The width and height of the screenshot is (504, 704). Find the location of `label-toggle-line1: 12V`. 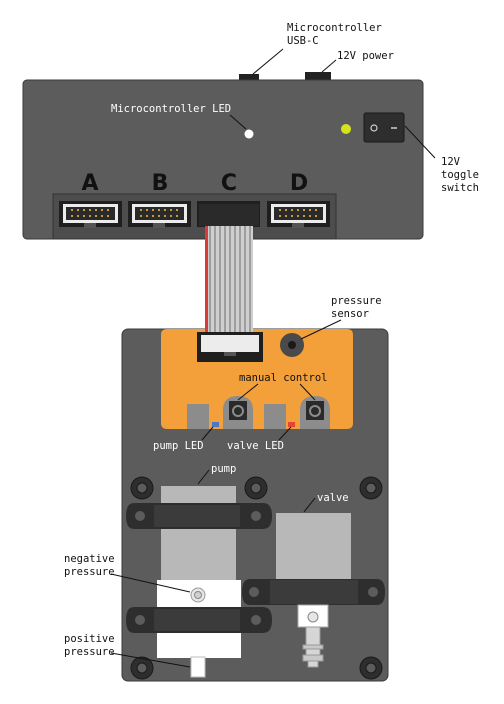

label-toggle-line1: 12V is located at coordinates (451, 162).